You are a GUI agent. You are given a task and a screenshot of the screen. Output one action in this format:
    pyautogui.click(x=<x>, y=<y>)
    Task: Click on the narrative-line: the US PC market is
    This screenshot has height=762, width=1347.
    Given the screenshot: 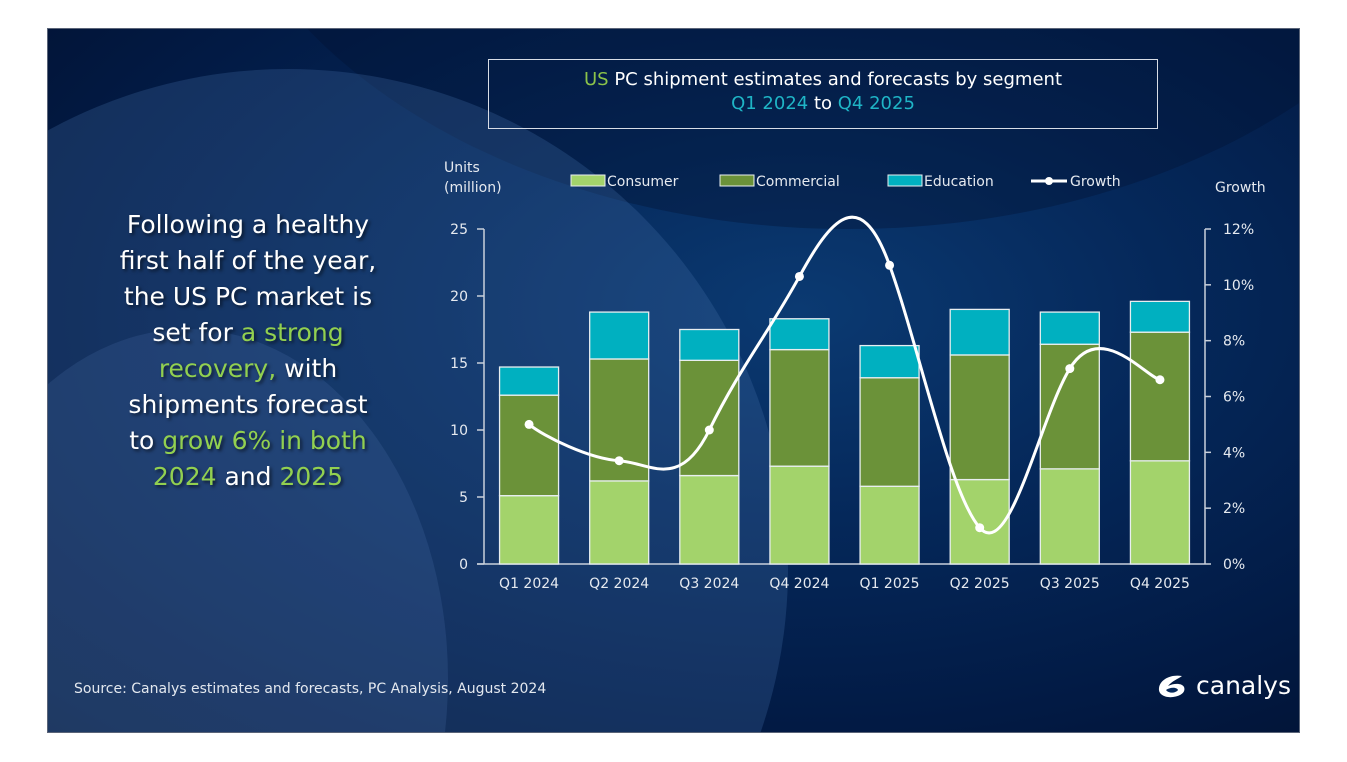 What is the action you would take?
    pyautogui.click(x=248, y=297)
    